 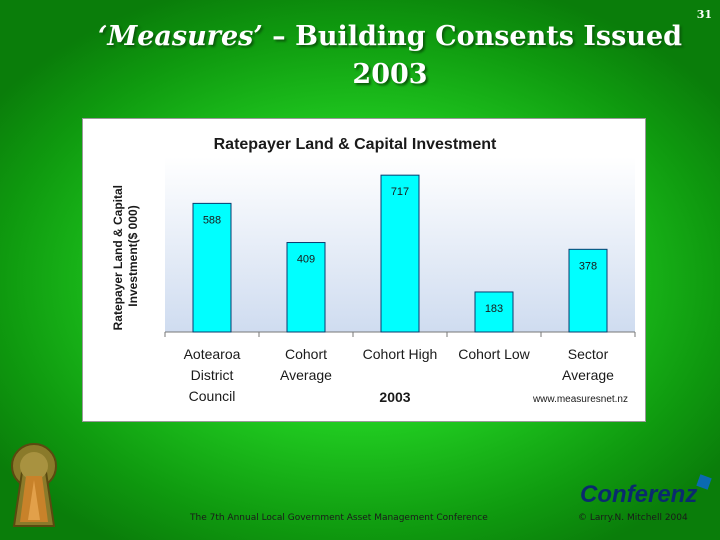 I want to click on x-tick-label: Cohort High, so click(x=400, y=354).